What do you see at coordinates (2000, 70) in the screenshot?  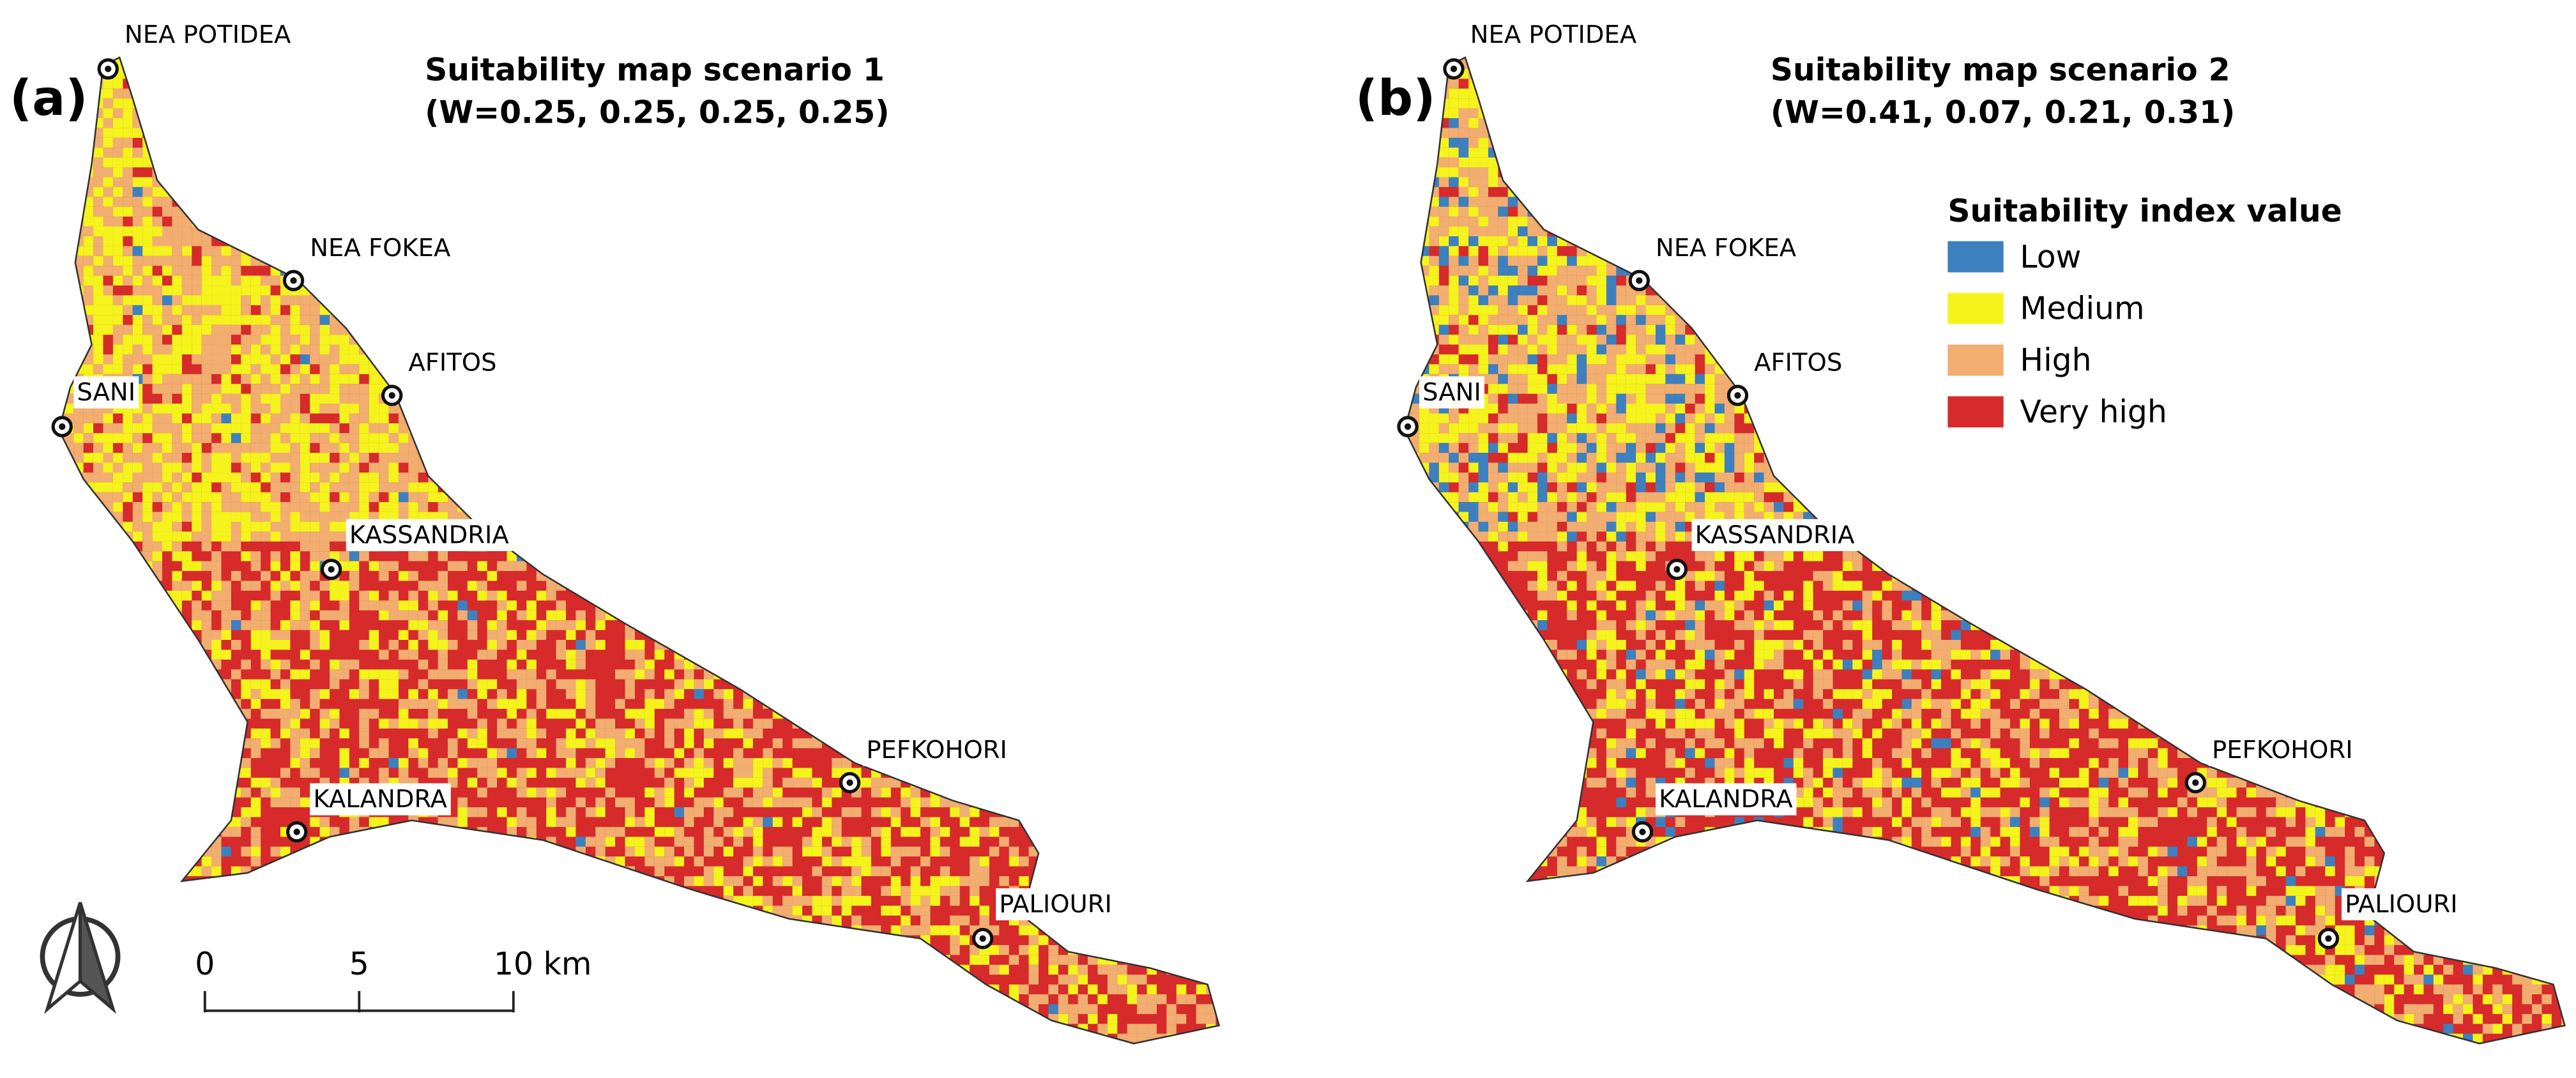 I see `map-title: Suitability map scenario 2` at bounding box center [2000, 70].